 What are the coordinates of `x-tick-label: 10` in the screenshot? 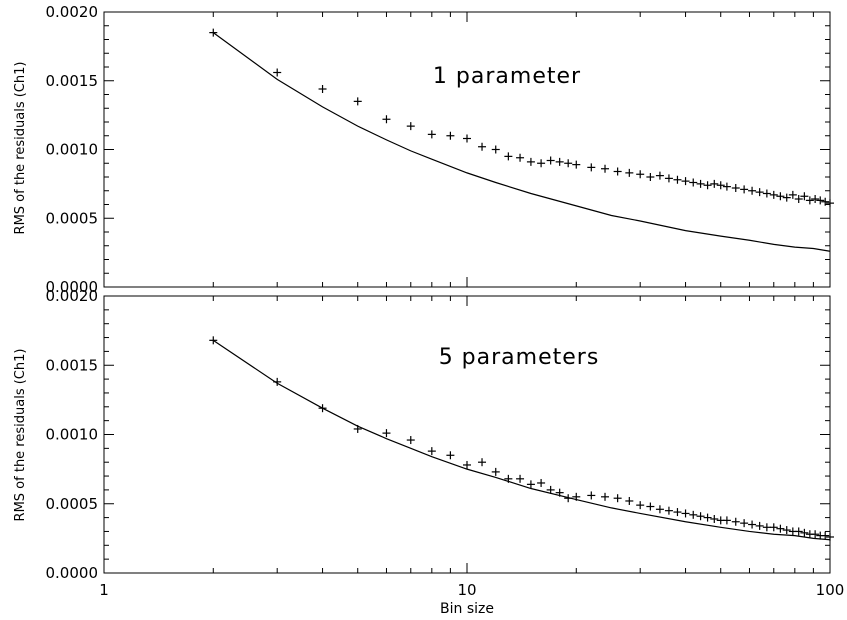 It's located at (466, 590).